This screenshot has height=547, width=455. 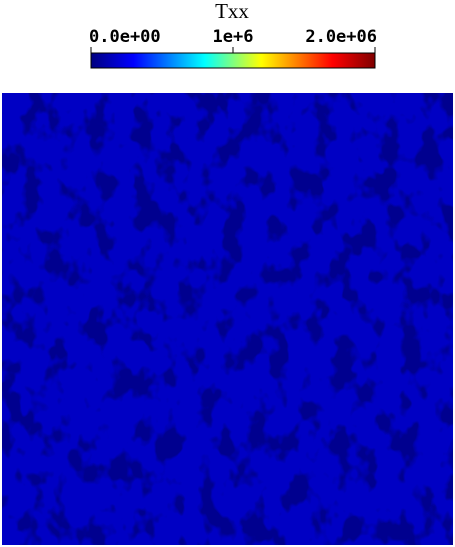 What do you see at coordinates (341, 37) in the screenshot?
I see `tick-label: 2.0e+06` at bounding box center [341, 37].